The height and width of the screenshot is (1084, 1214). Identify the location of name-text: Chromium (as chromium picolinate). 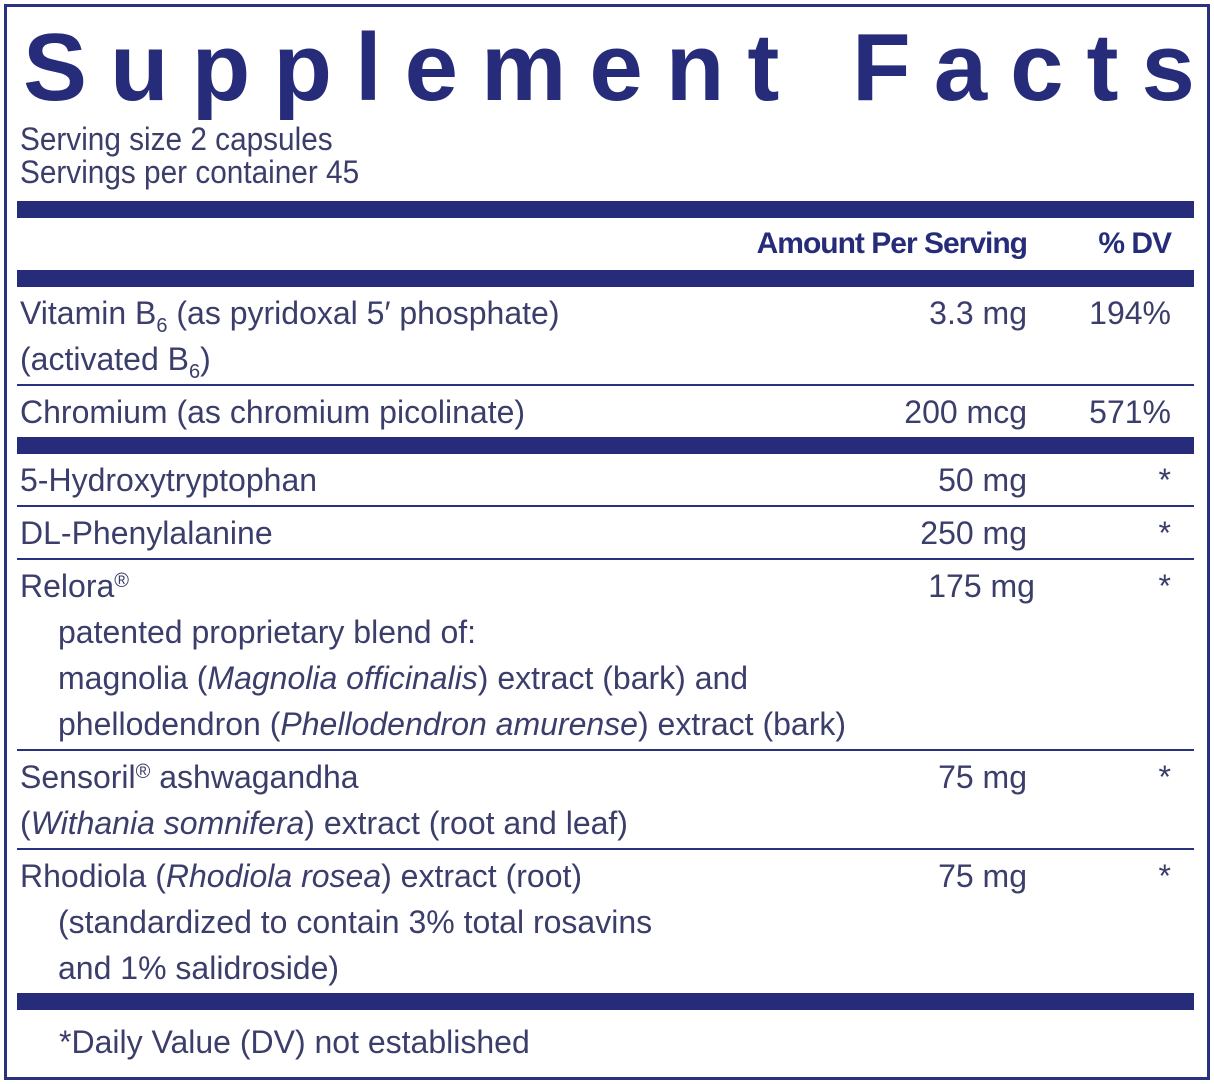
(273, 412).